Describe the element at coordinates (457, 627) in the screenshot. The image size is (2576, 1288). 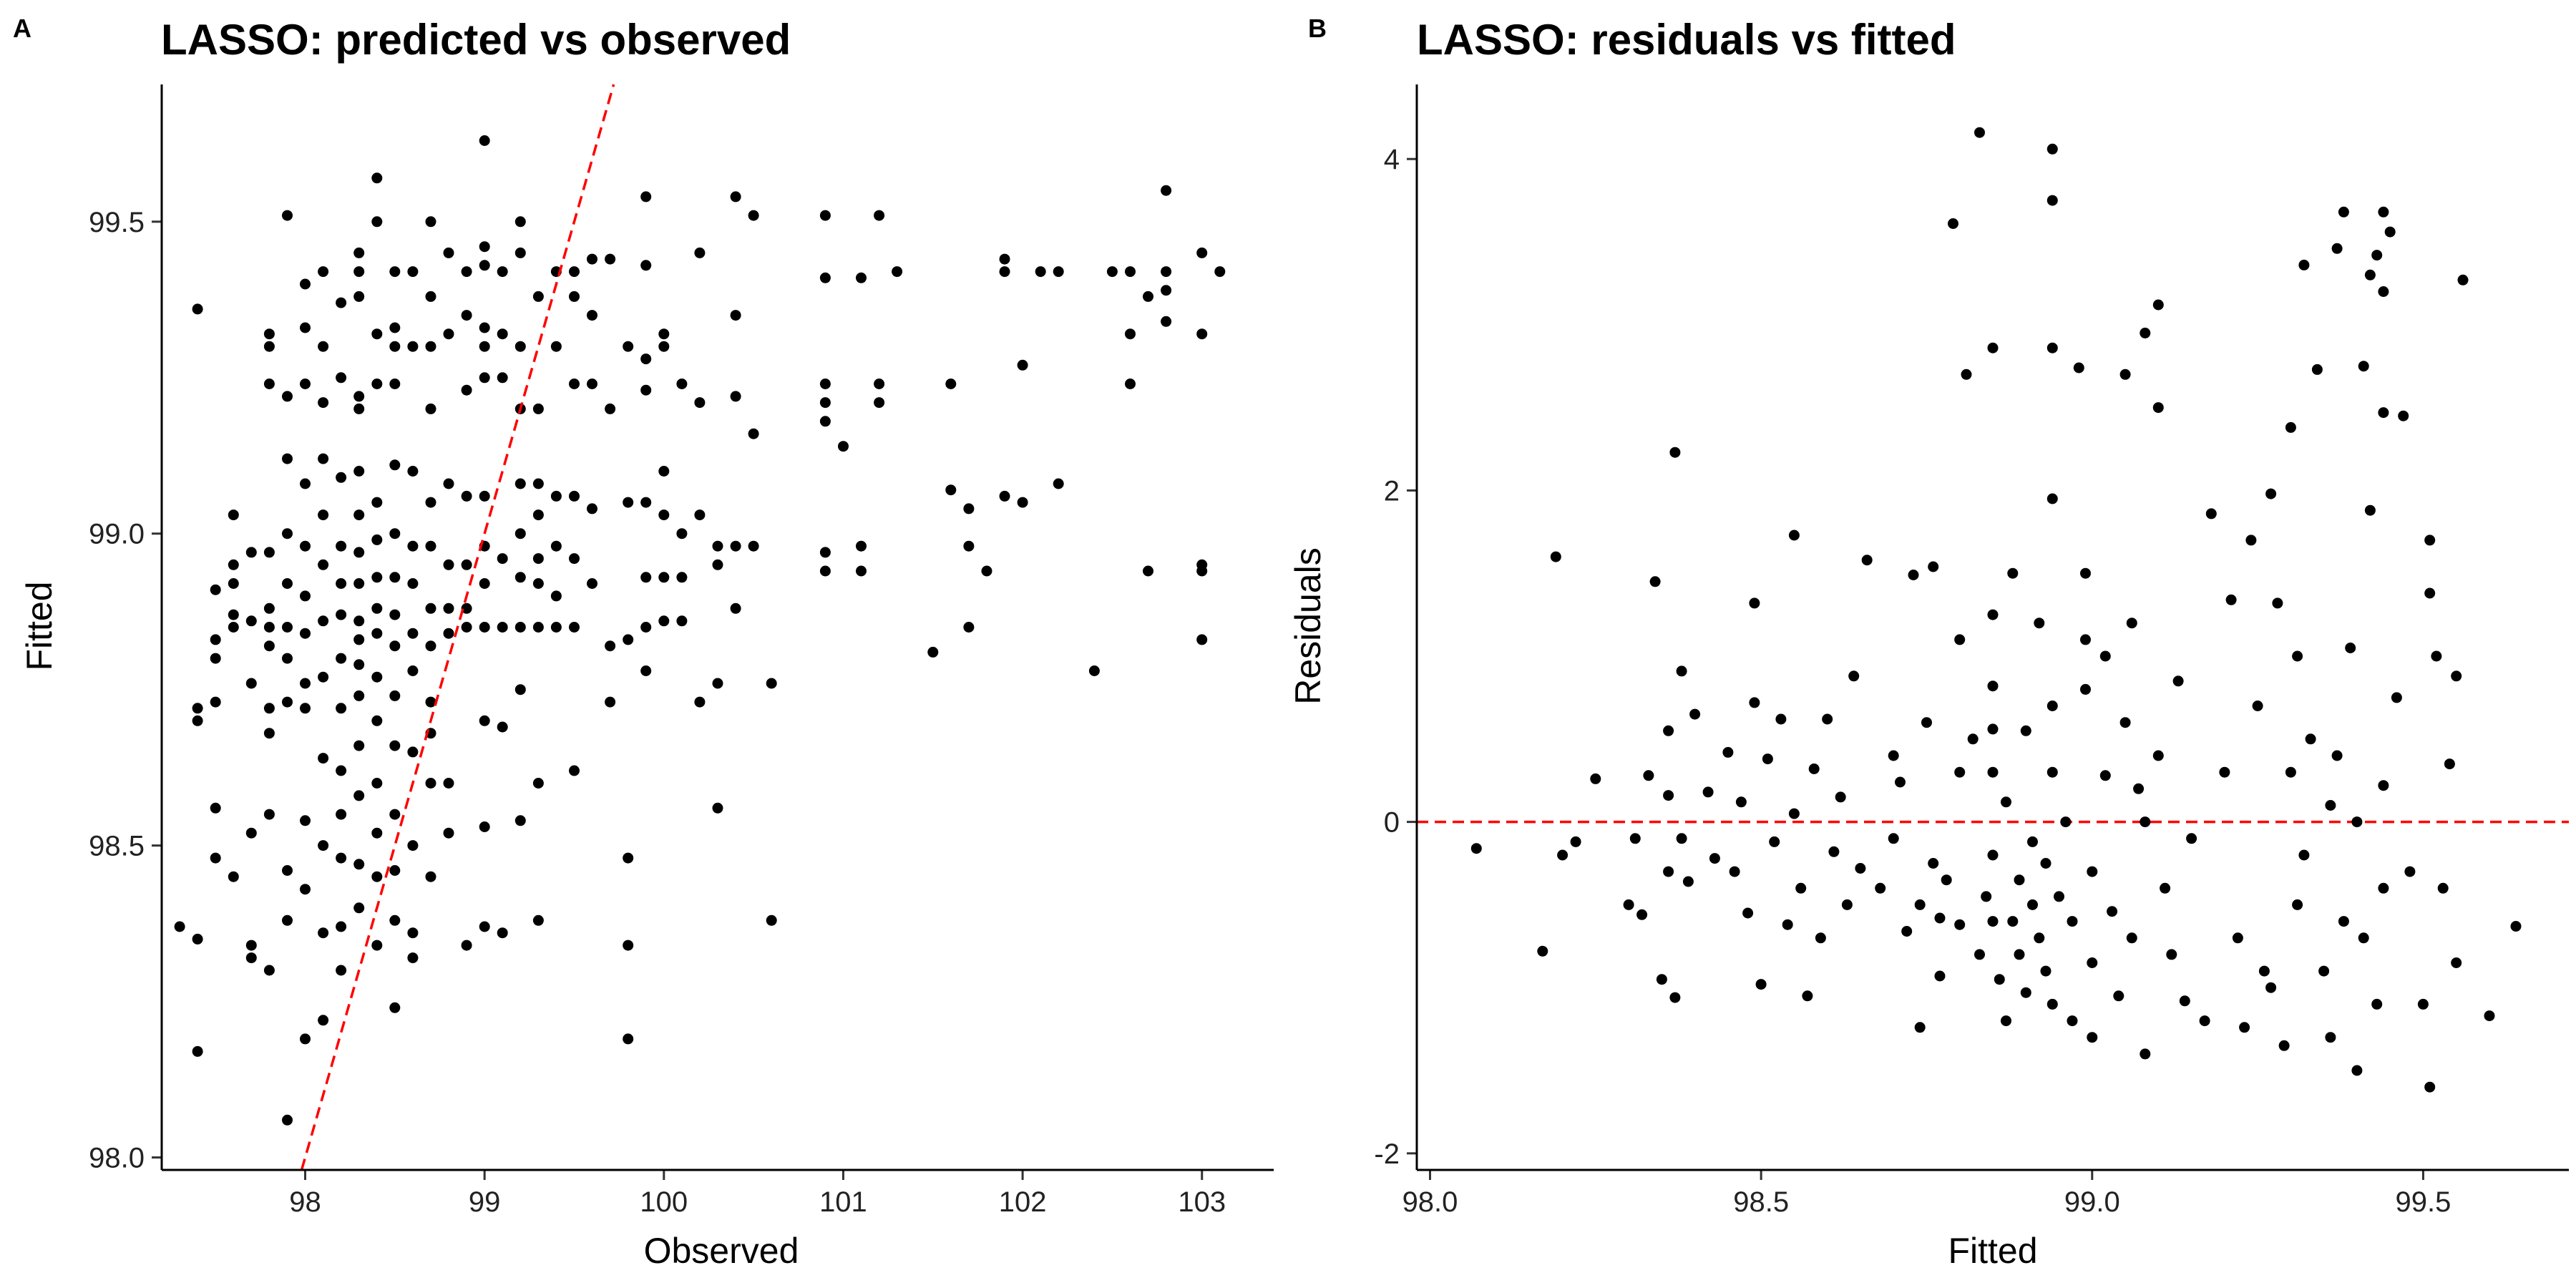
I see `panel-a-reference-line` at that location.